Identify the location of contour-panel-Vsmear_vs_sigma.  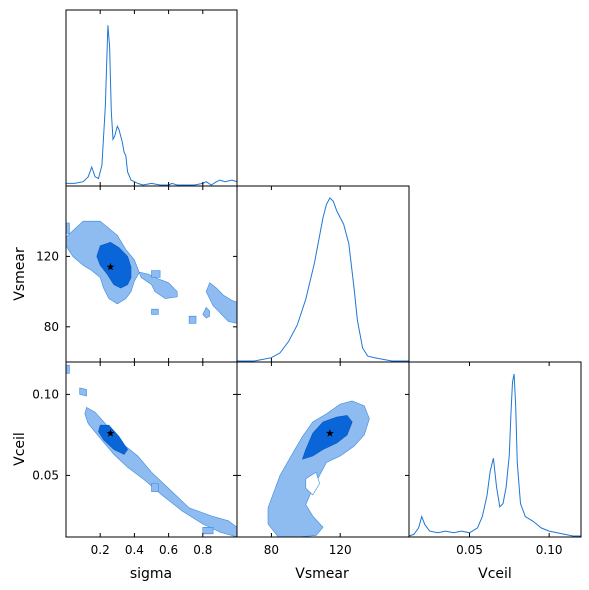
(151, 272).